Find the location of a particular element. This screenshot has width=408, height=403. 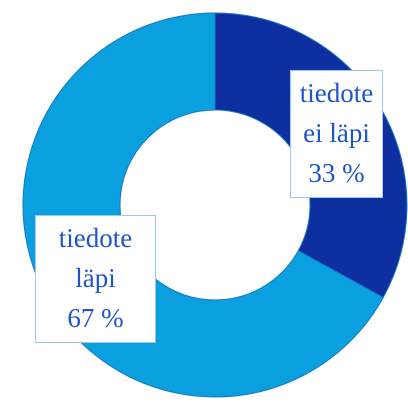

category-label: tiedote läpi is located at coordinates (95, 258).